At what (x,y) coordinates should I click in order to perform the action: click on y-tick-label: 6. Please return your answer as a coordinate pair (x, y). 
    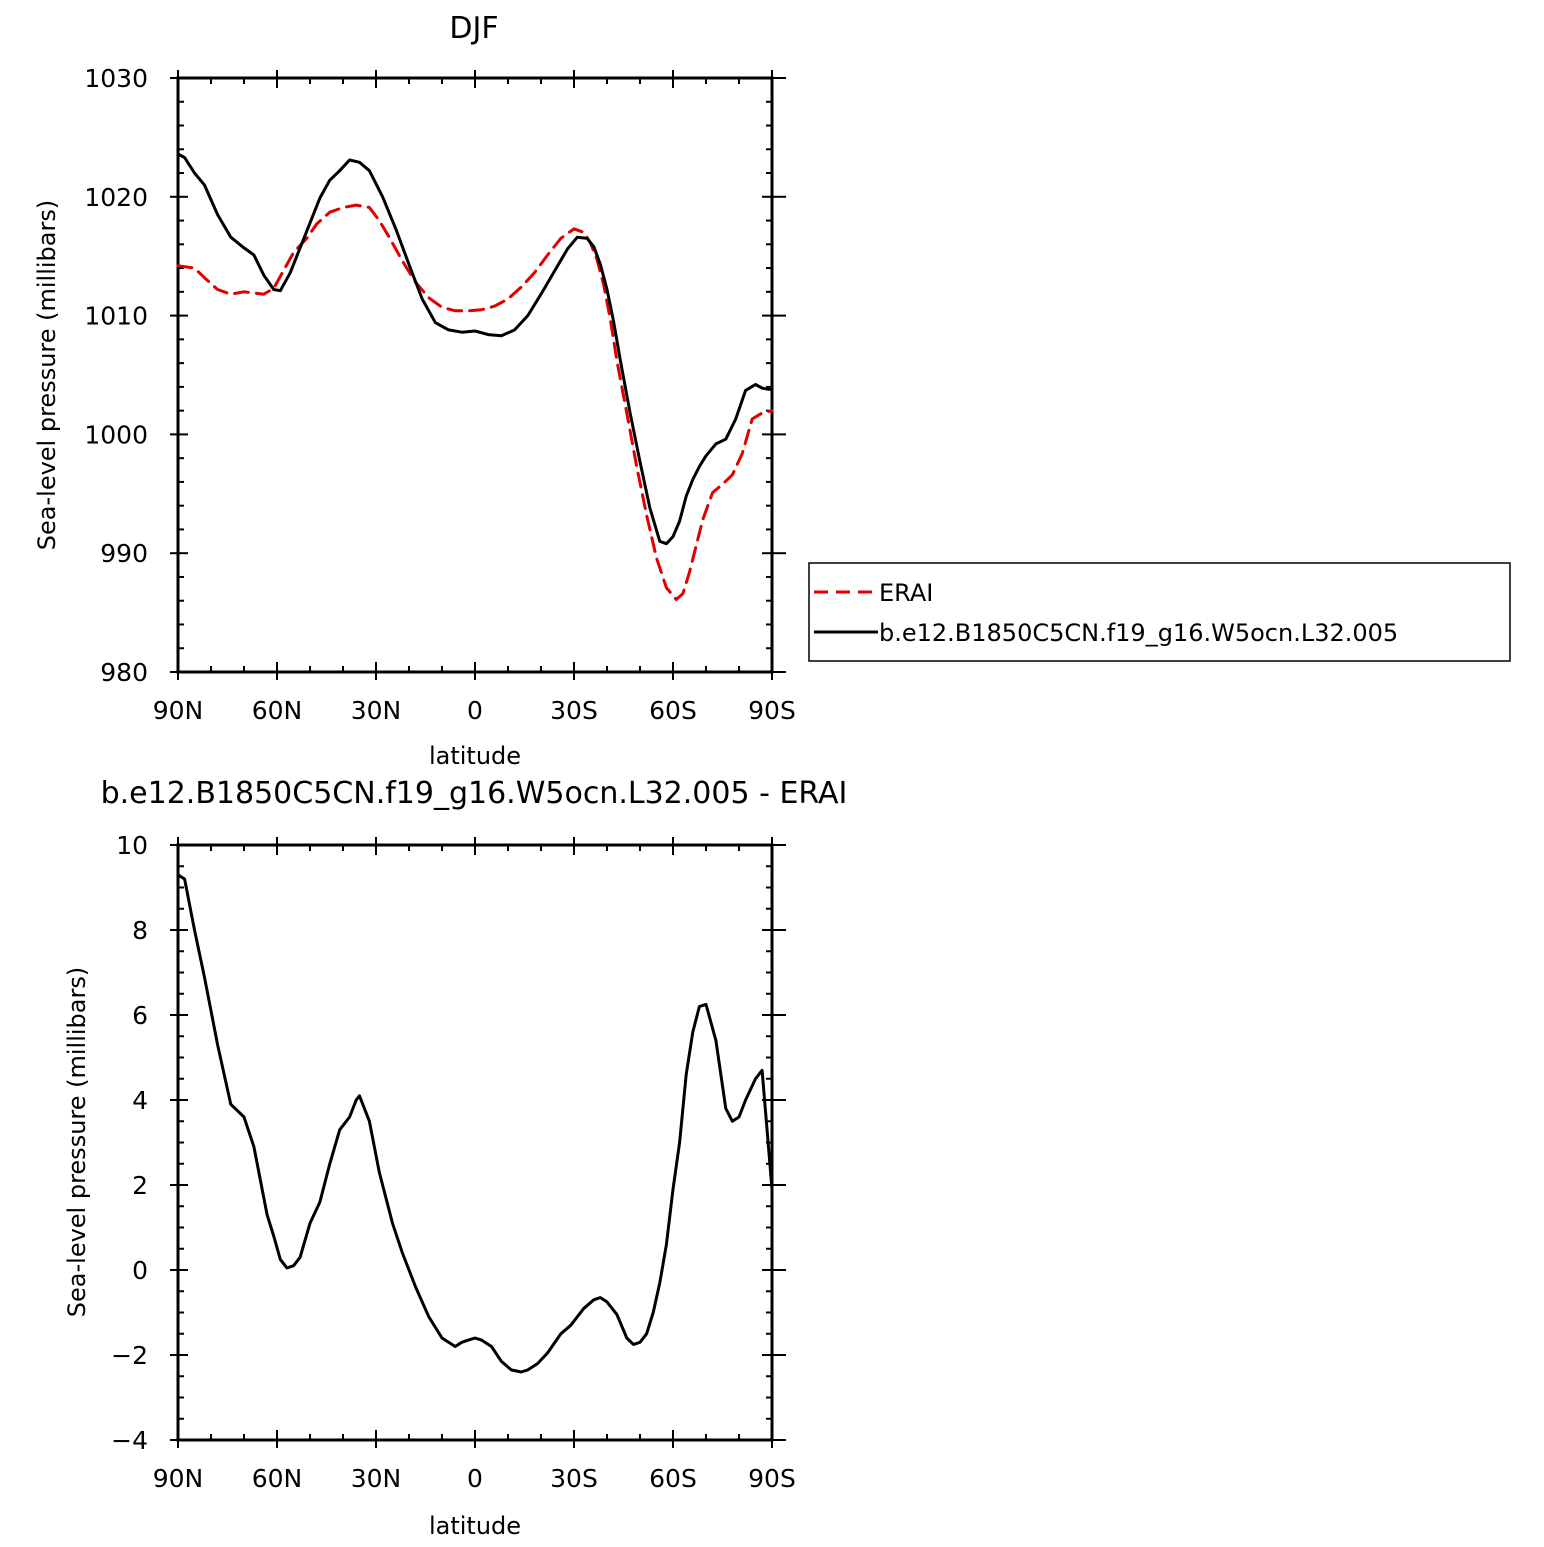
    Looking at the image, I should click on (140, 1015).